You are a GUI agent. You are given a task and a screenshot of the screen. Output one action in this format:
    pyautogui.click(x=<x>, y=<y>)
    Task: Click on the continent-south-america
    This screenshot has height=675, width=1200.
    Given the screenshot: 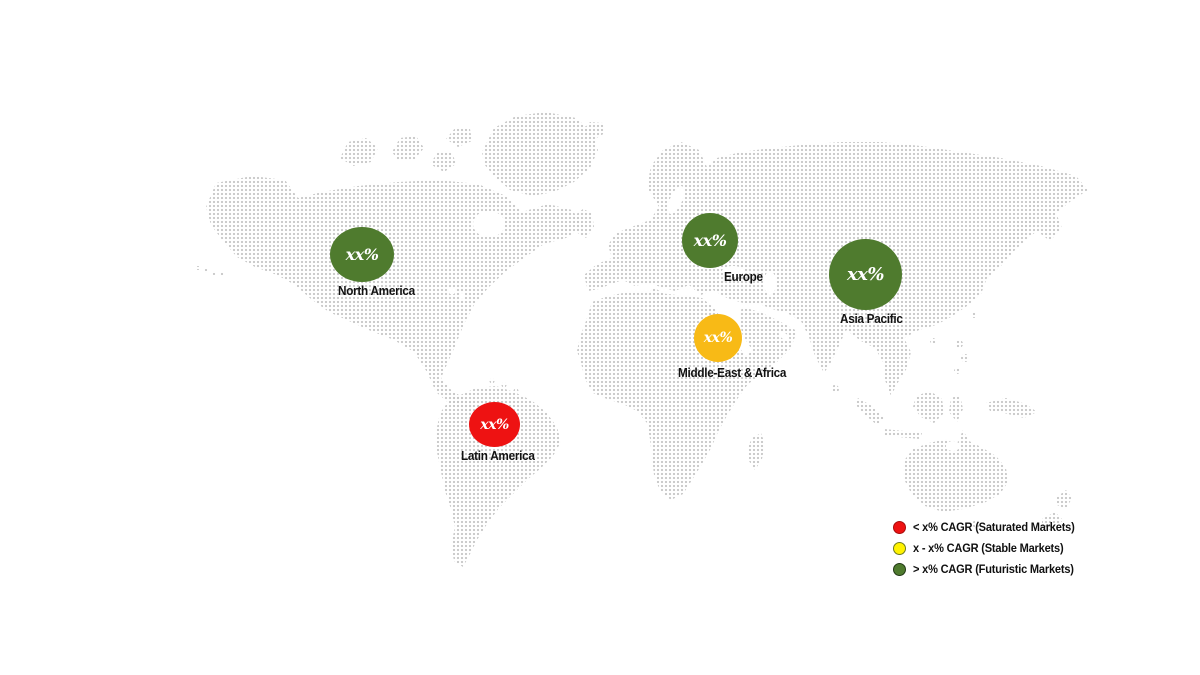 What is the action you would take?
    pyautogui.click(x=498, y=476)
    